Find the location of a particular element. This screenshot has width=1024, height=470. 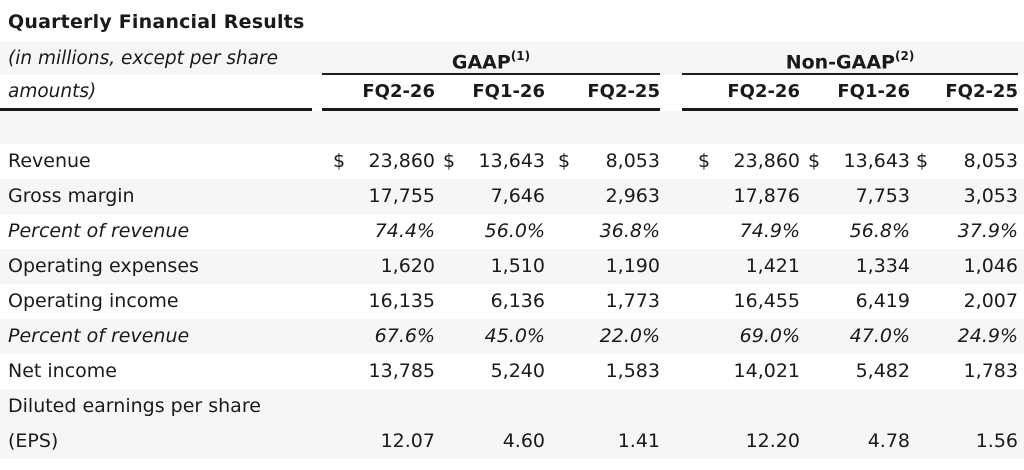

cell-gaap-fq2-25: 1,190 is located at coordinates (632, 266).